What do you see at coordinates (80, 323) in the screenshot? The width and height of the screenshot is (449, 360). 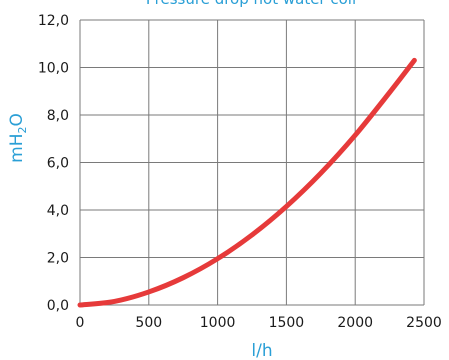 I see `x-tick-label: 0` at bounding box center [80, 323].